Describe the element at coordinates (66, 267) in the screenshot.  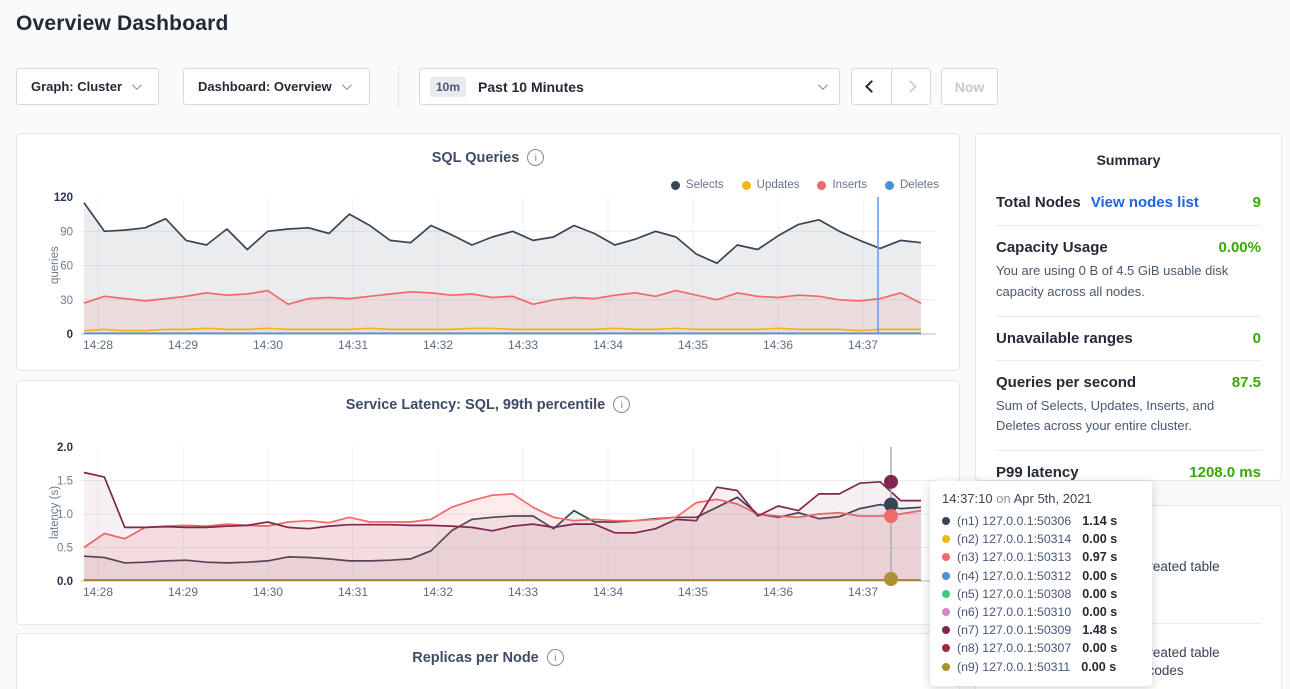
I see `svg-text: 60` at that location.